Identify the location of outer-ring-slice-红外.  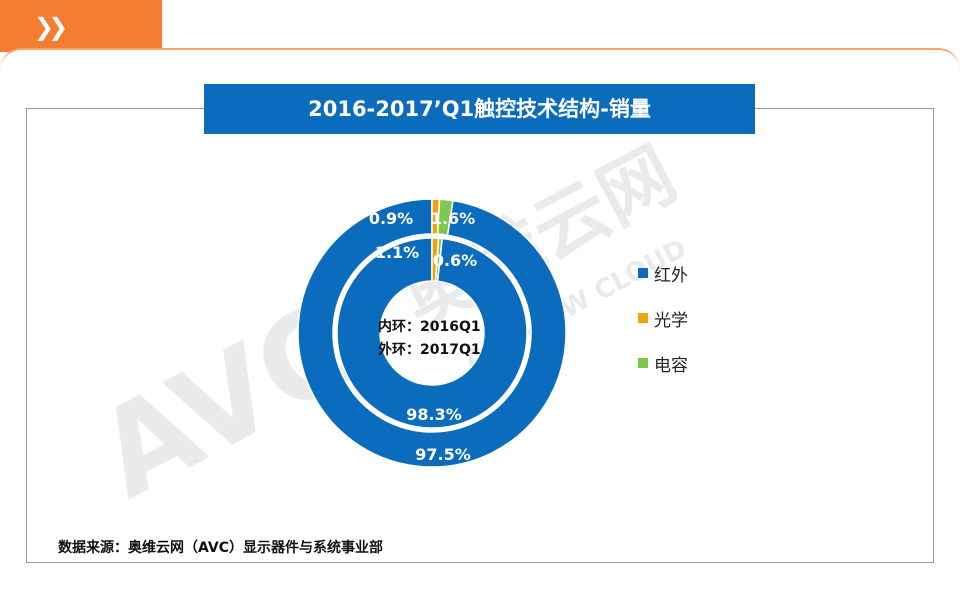
(432, 333).